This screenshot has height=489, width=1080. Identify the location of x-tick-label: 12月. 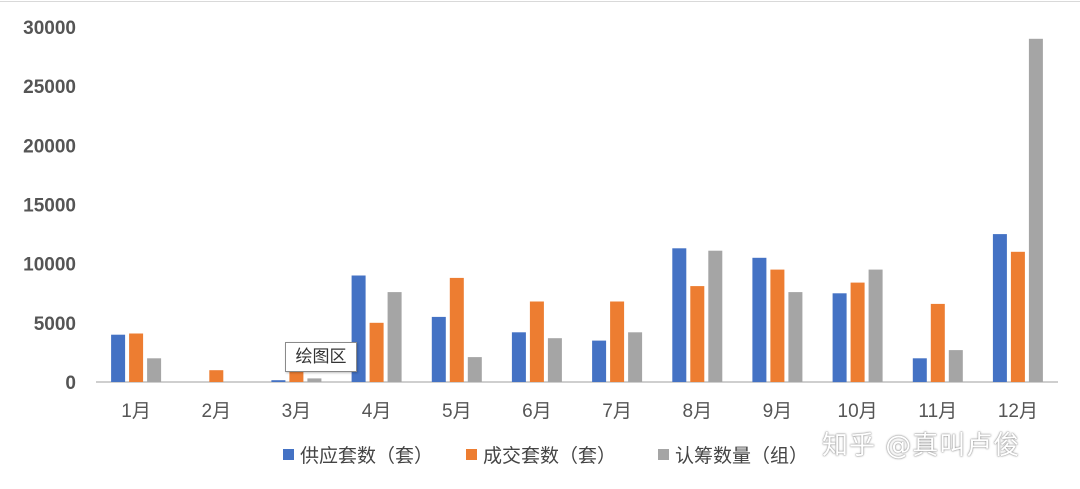
(1018, 411).